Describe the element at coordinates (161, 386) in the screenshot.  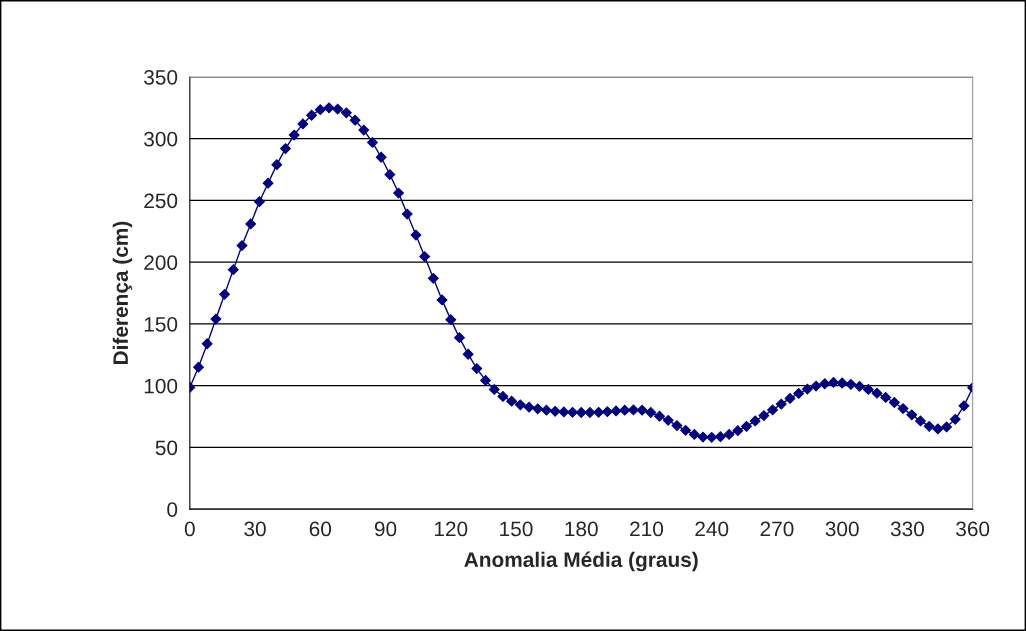
I see `y-tick-label: 100` at that location.